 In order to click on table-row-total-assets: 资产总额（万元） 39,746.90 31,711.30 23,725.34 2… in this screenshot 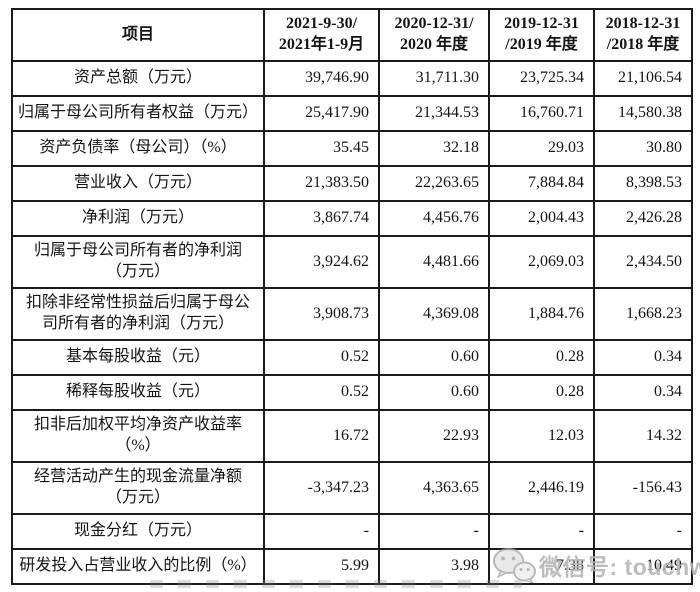, I will do `click(352, 78)`.